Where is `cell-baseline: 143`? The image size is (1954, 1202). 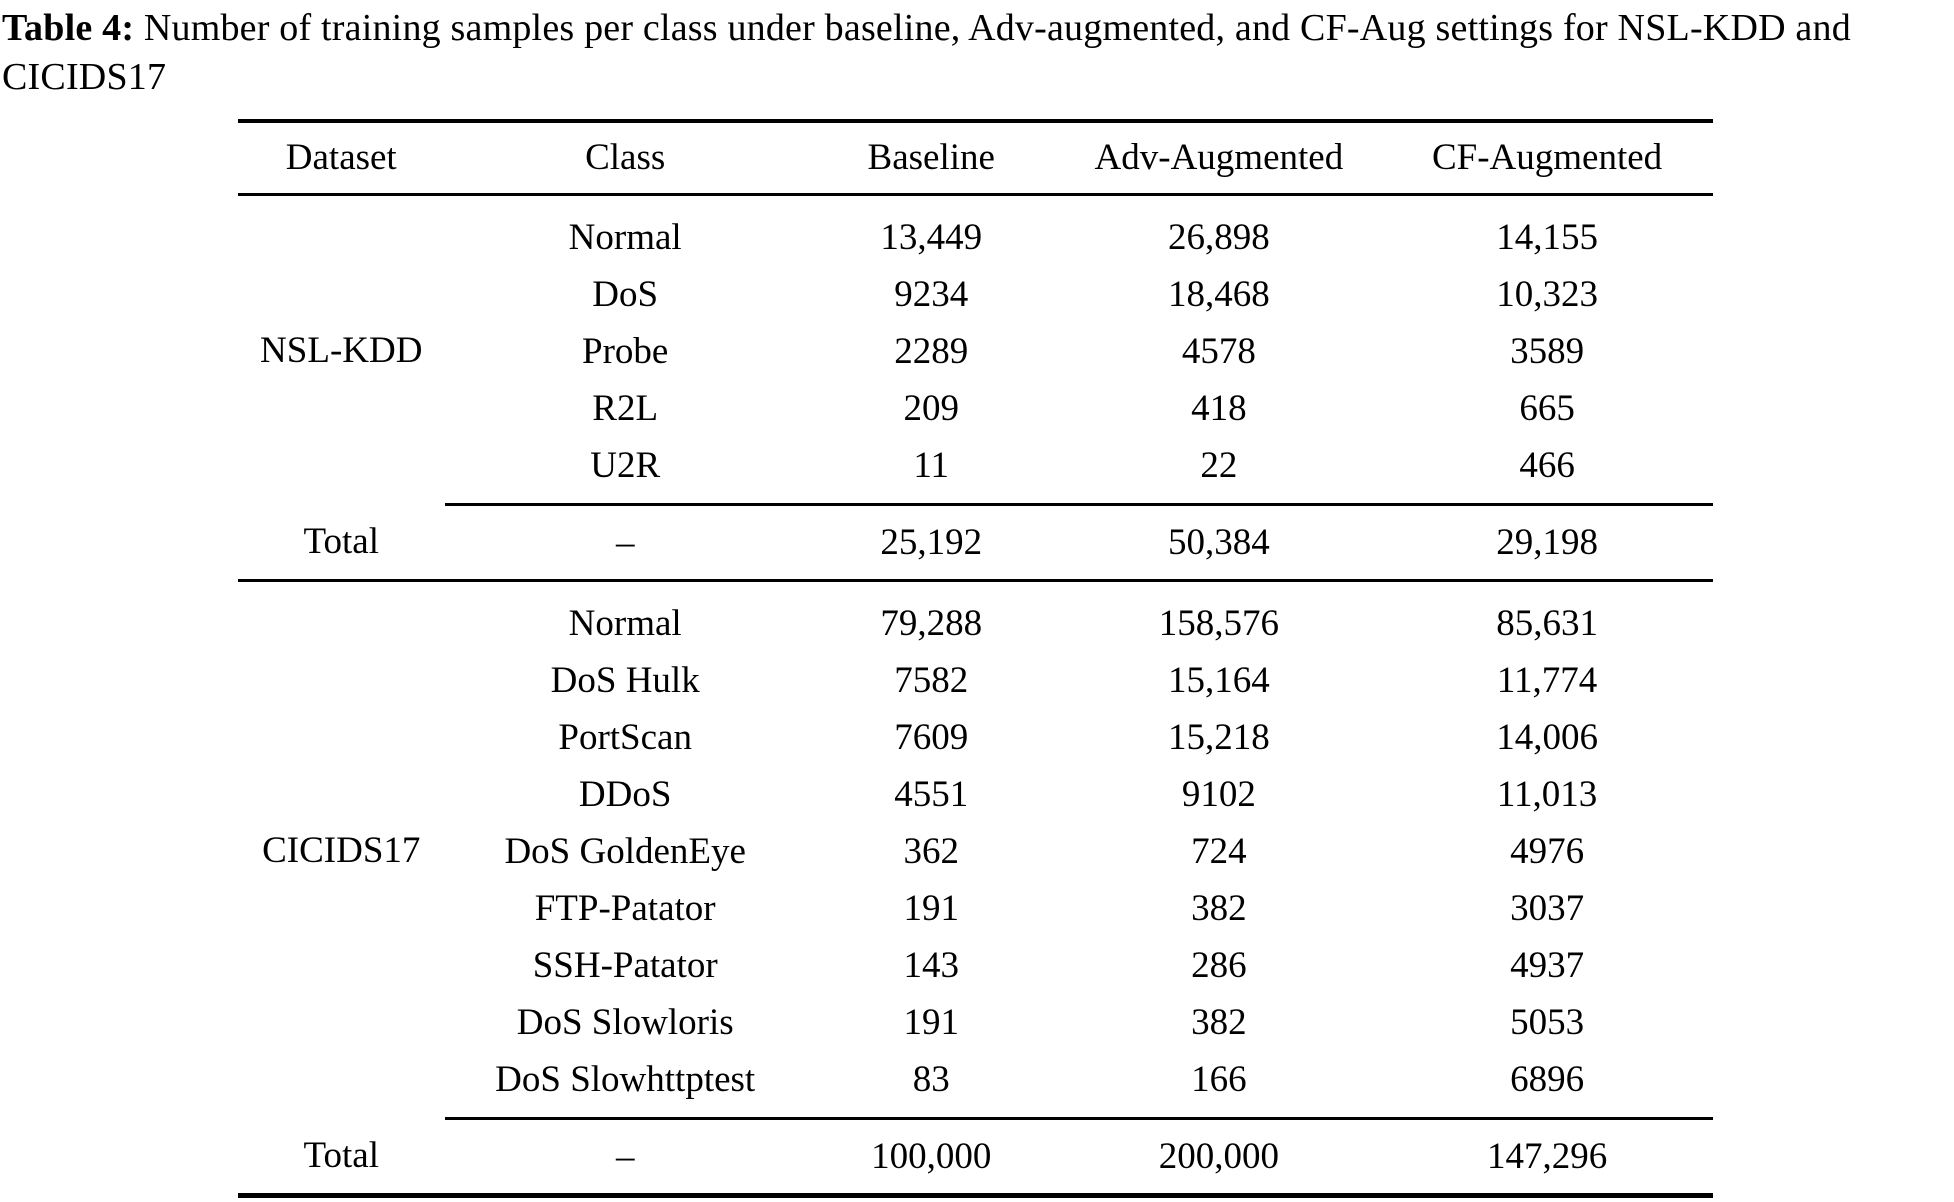 cell-baseline: 143 is located at coordinates (931, 965).